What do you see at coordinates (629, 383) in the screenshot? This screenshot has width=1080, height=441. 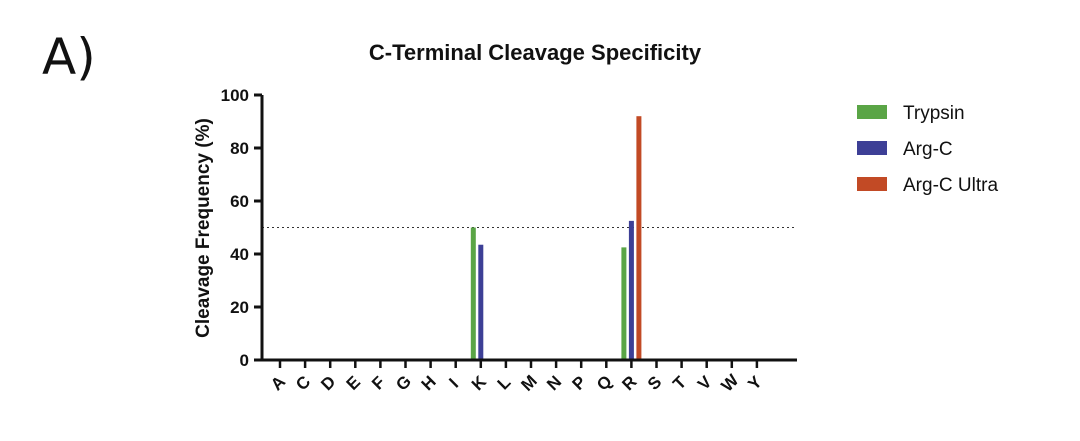 I see `x-tick-label-r: R` at bounding box center [629, 383].